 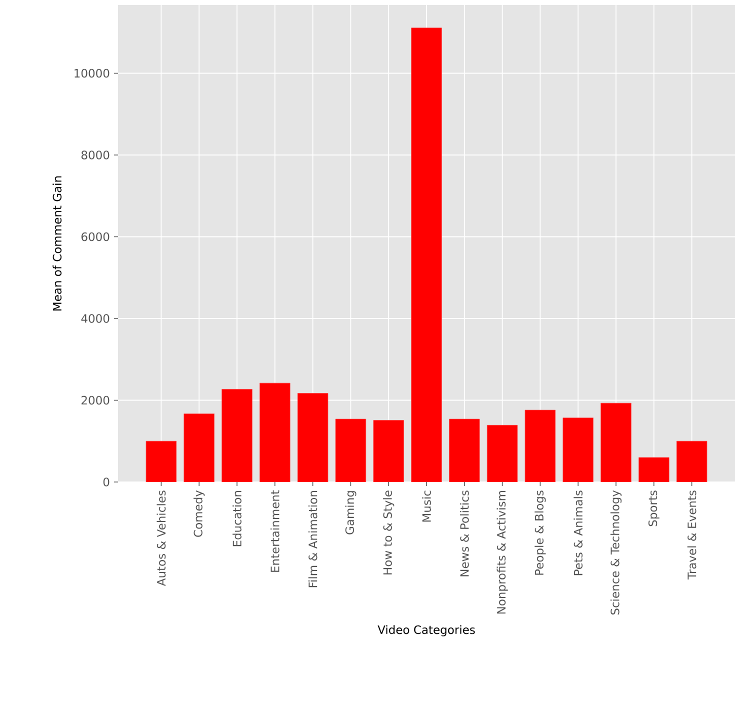 I want to click on y-tick-label: 2000, so click(x=96, y=400).